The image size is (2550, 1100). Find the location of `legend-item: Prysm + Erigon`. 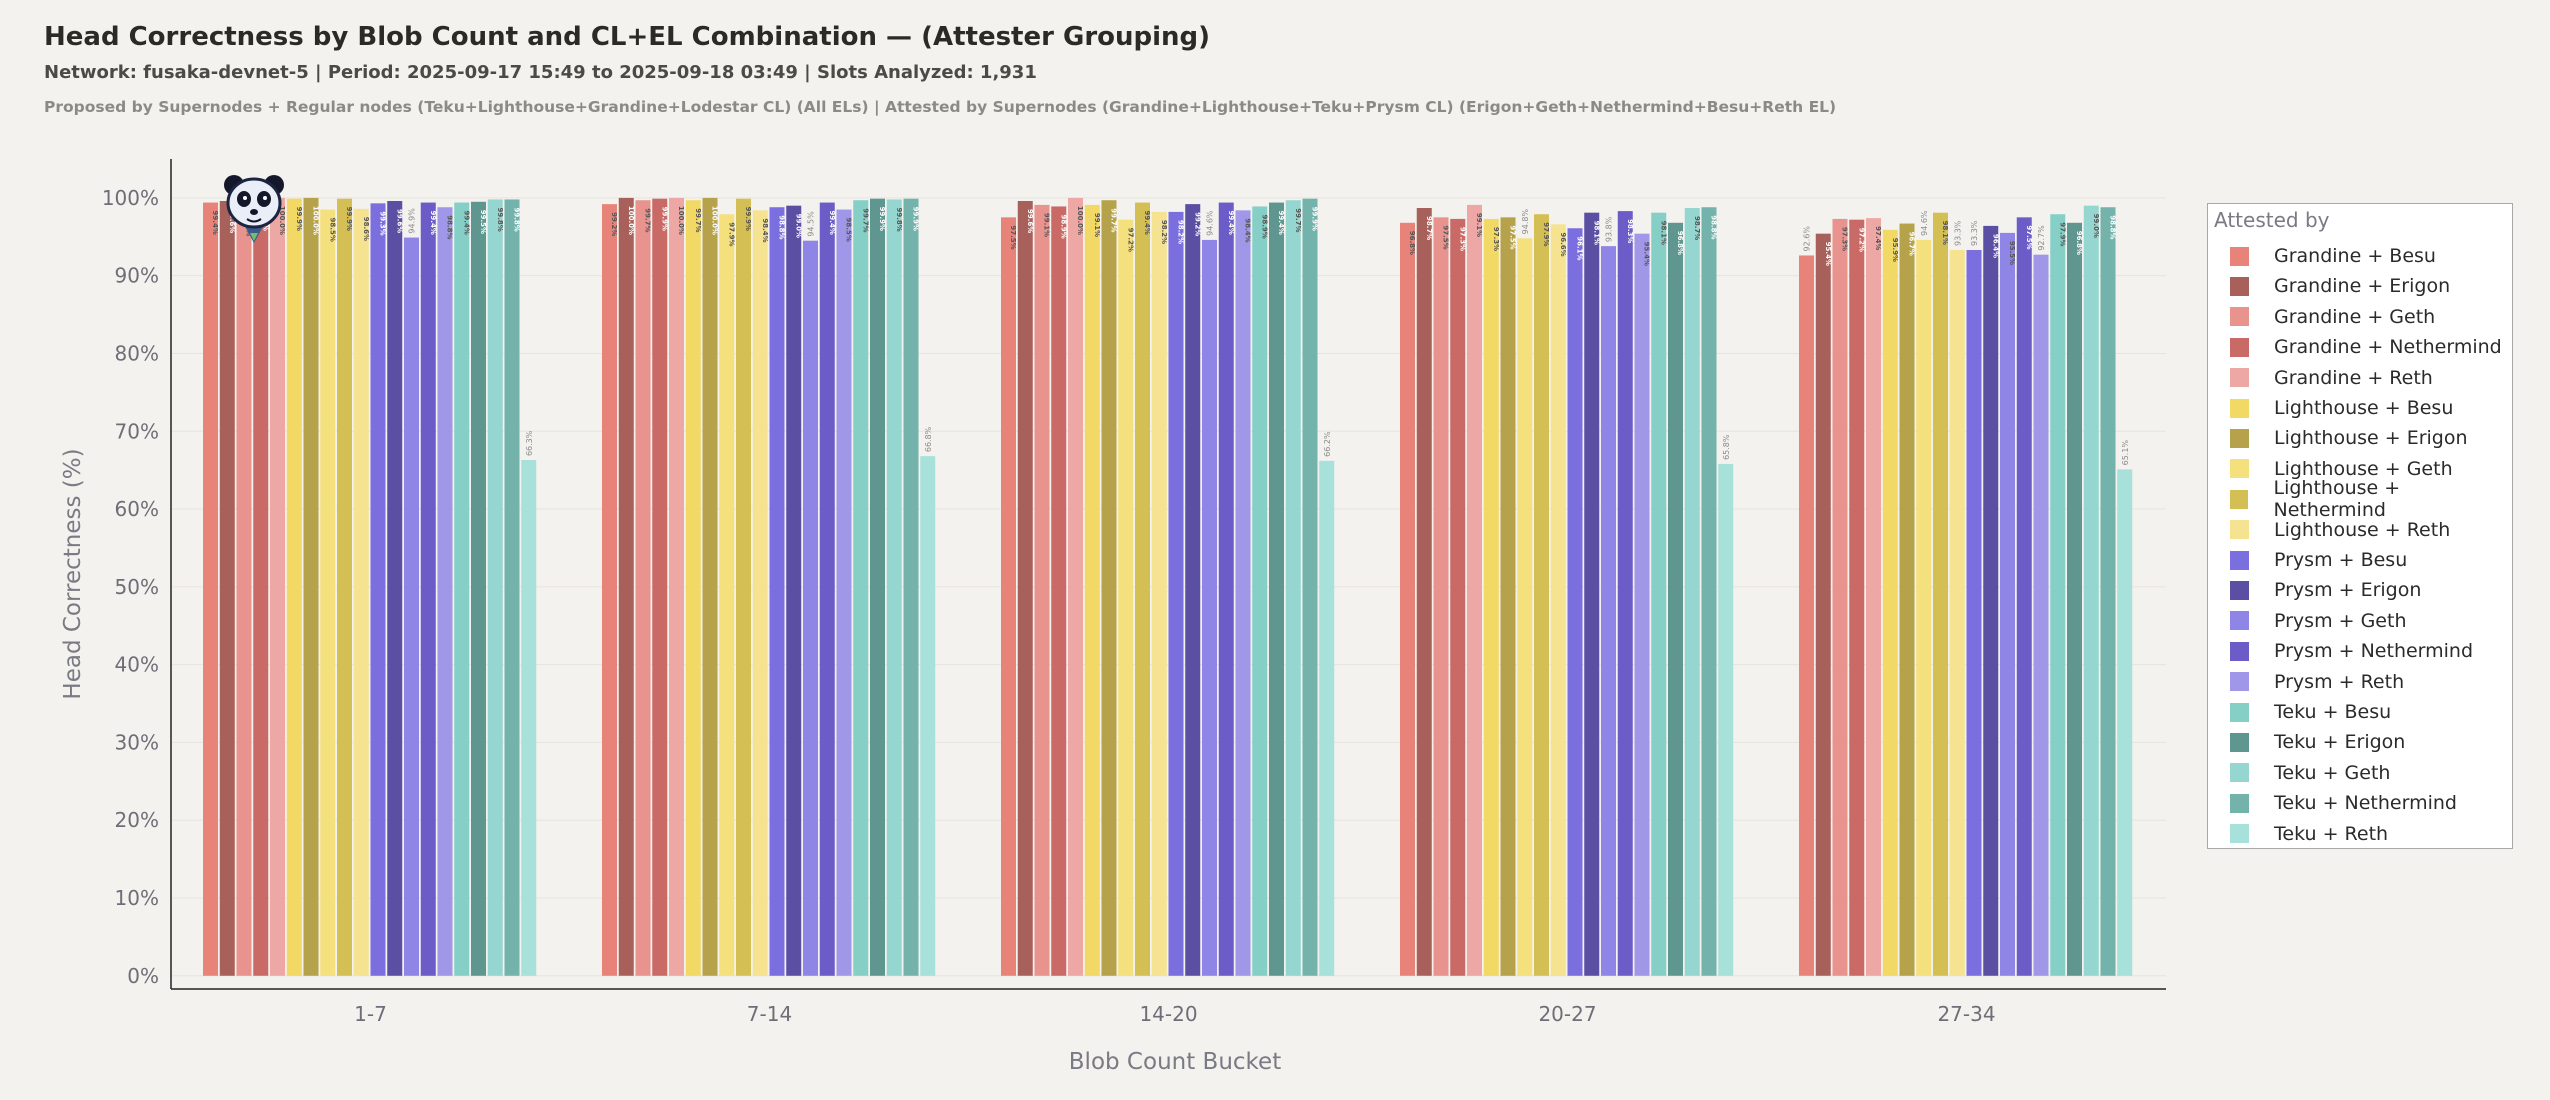

legend-item: Prysm + Erigon is located at coordinates (2325, 590).